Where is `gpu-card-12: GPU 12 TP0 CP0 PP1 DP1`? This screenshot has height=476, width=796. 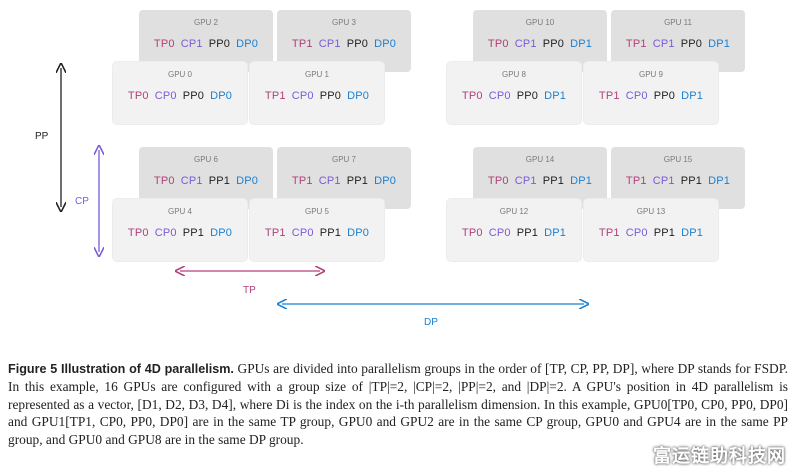
gpu-card-12: GPU 12 TP0 CP0 PP1 DP1 is located at coordinates (514, 230).